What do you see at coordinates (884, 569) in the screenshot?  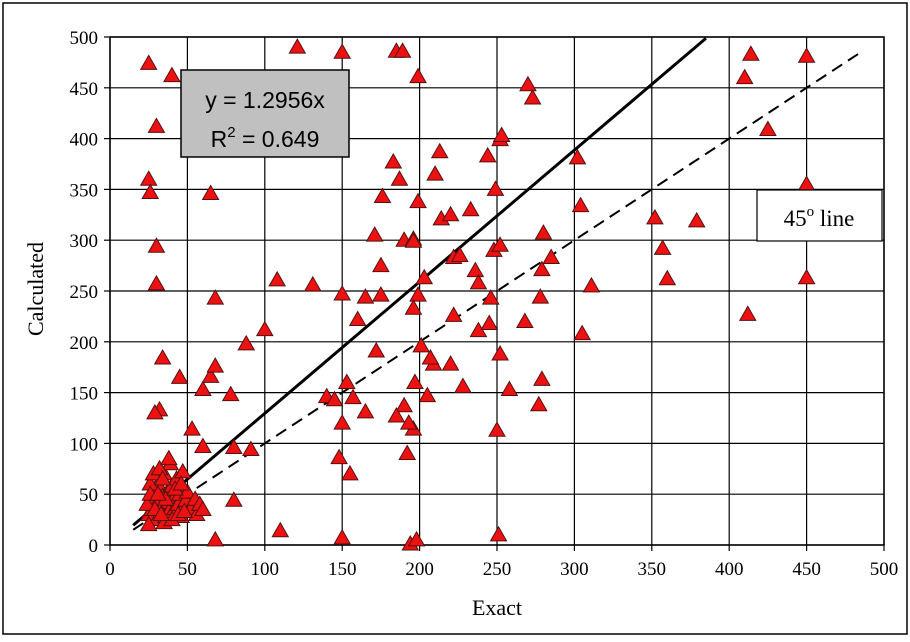 I see `x-tick-label: 500` at bounding box center [884, 569].